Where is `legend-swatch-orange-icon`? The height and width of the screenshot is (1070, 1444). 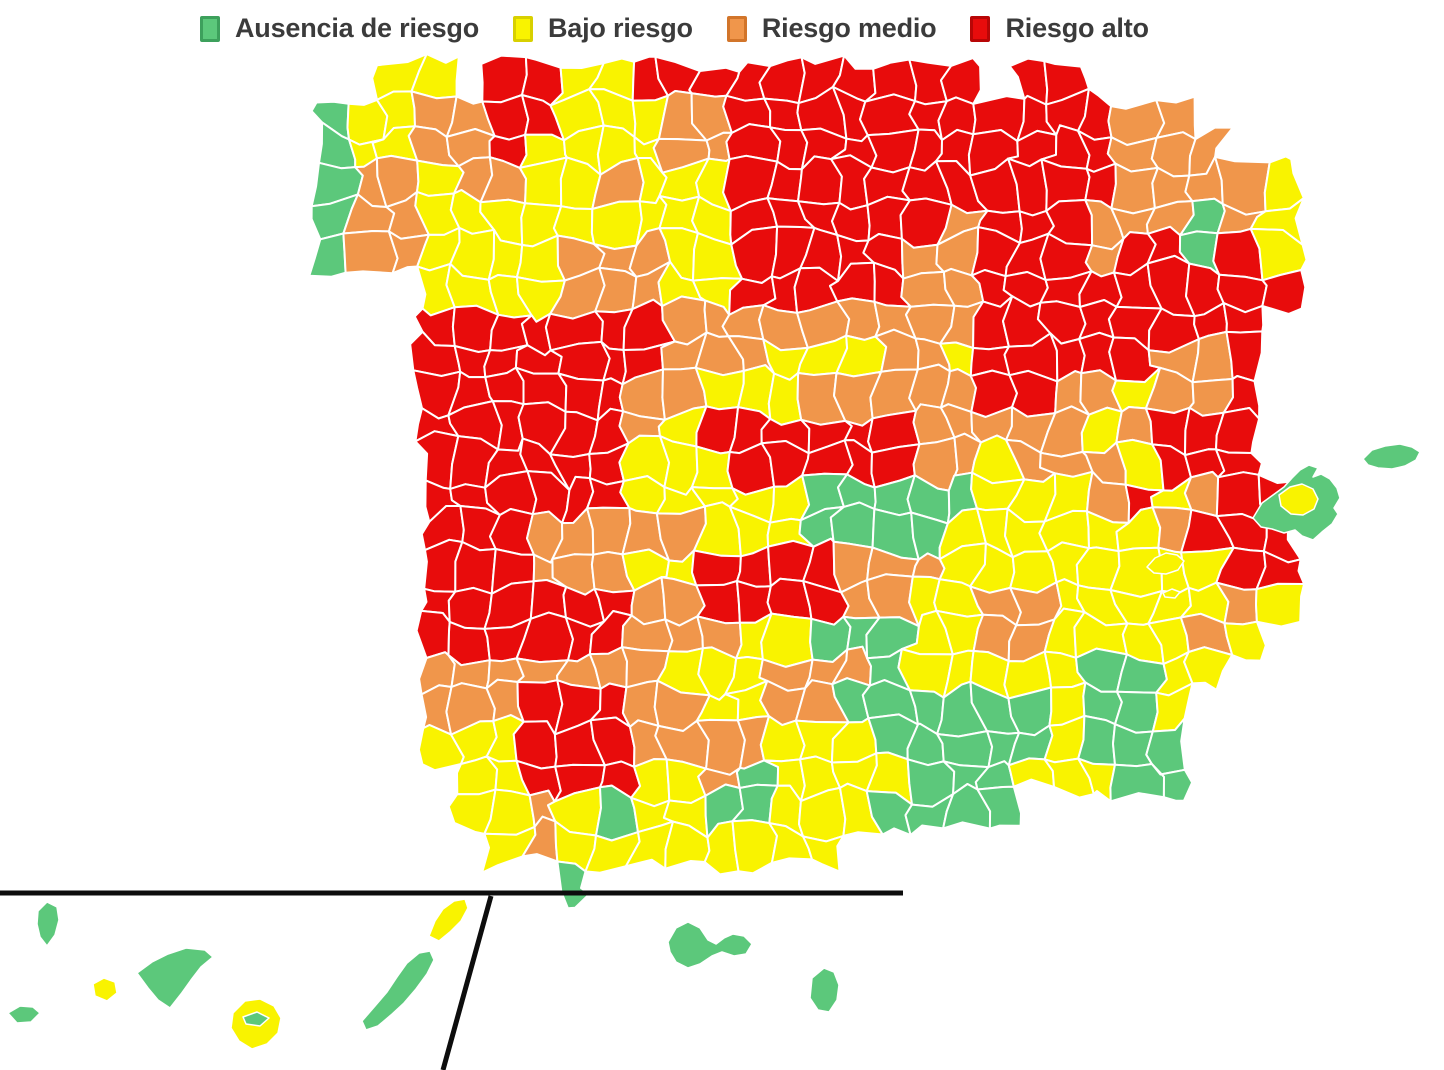
legend-swatch-orange-icon is located at coordinates (736, 28).